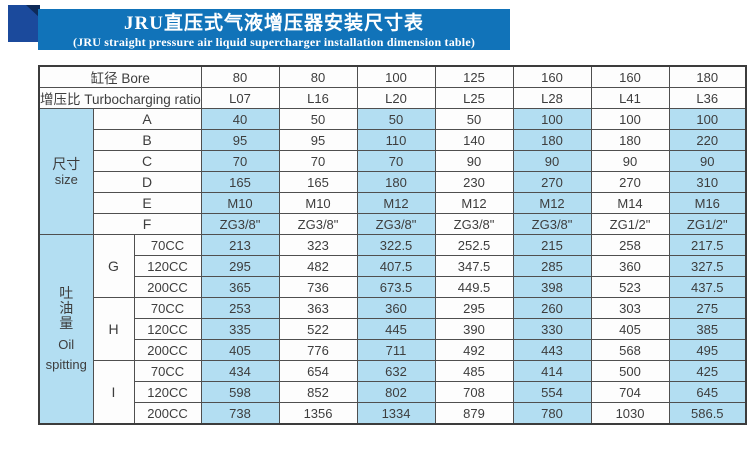 This screenshot has height=462, width=750. I want to click on oil-G-120CC-value: 482, so click(318, 266).